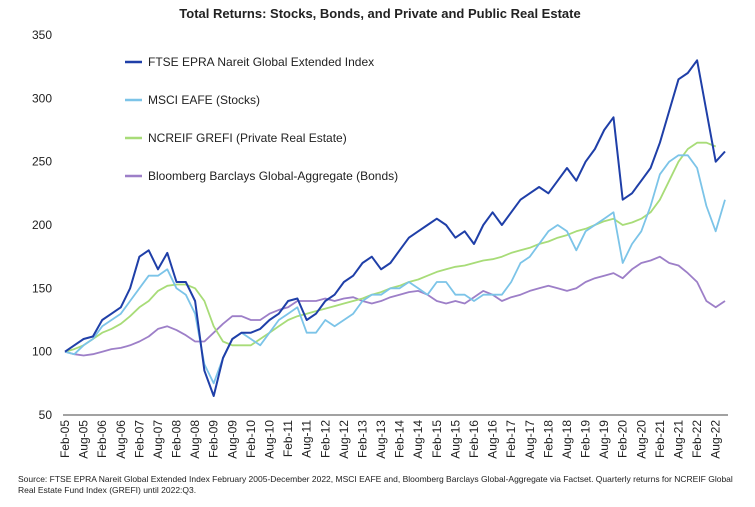  I want to click on x-tick-label: Feb-17, so click(511, 439).